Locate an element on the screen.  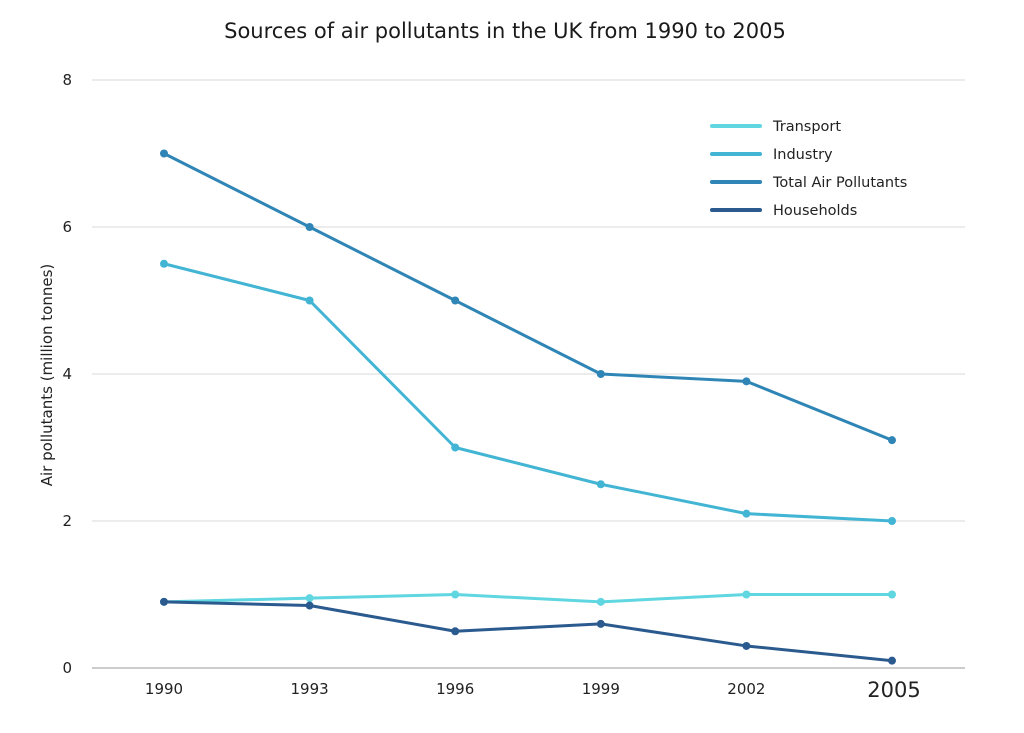
y-tick-label: 2 is located at coordinates (67, 521).